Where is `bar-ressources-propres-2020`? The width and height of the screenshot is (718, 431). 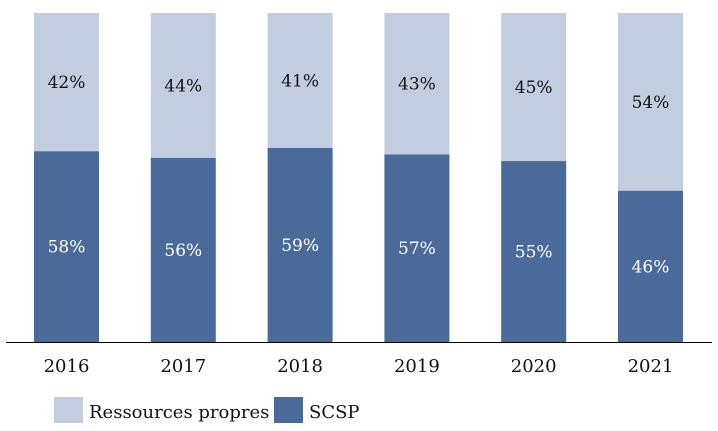
bar-ressources-propres-2020 is located at coordinates (534, 87).